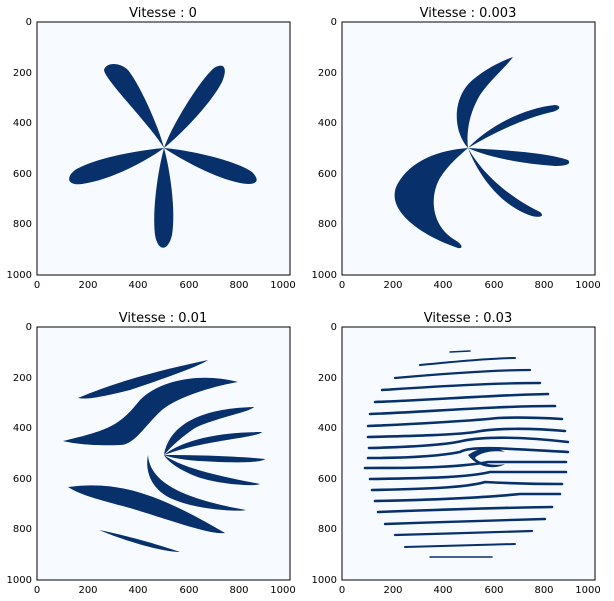  I want to click on swirl-petal-lower-right, so click(505, 182).